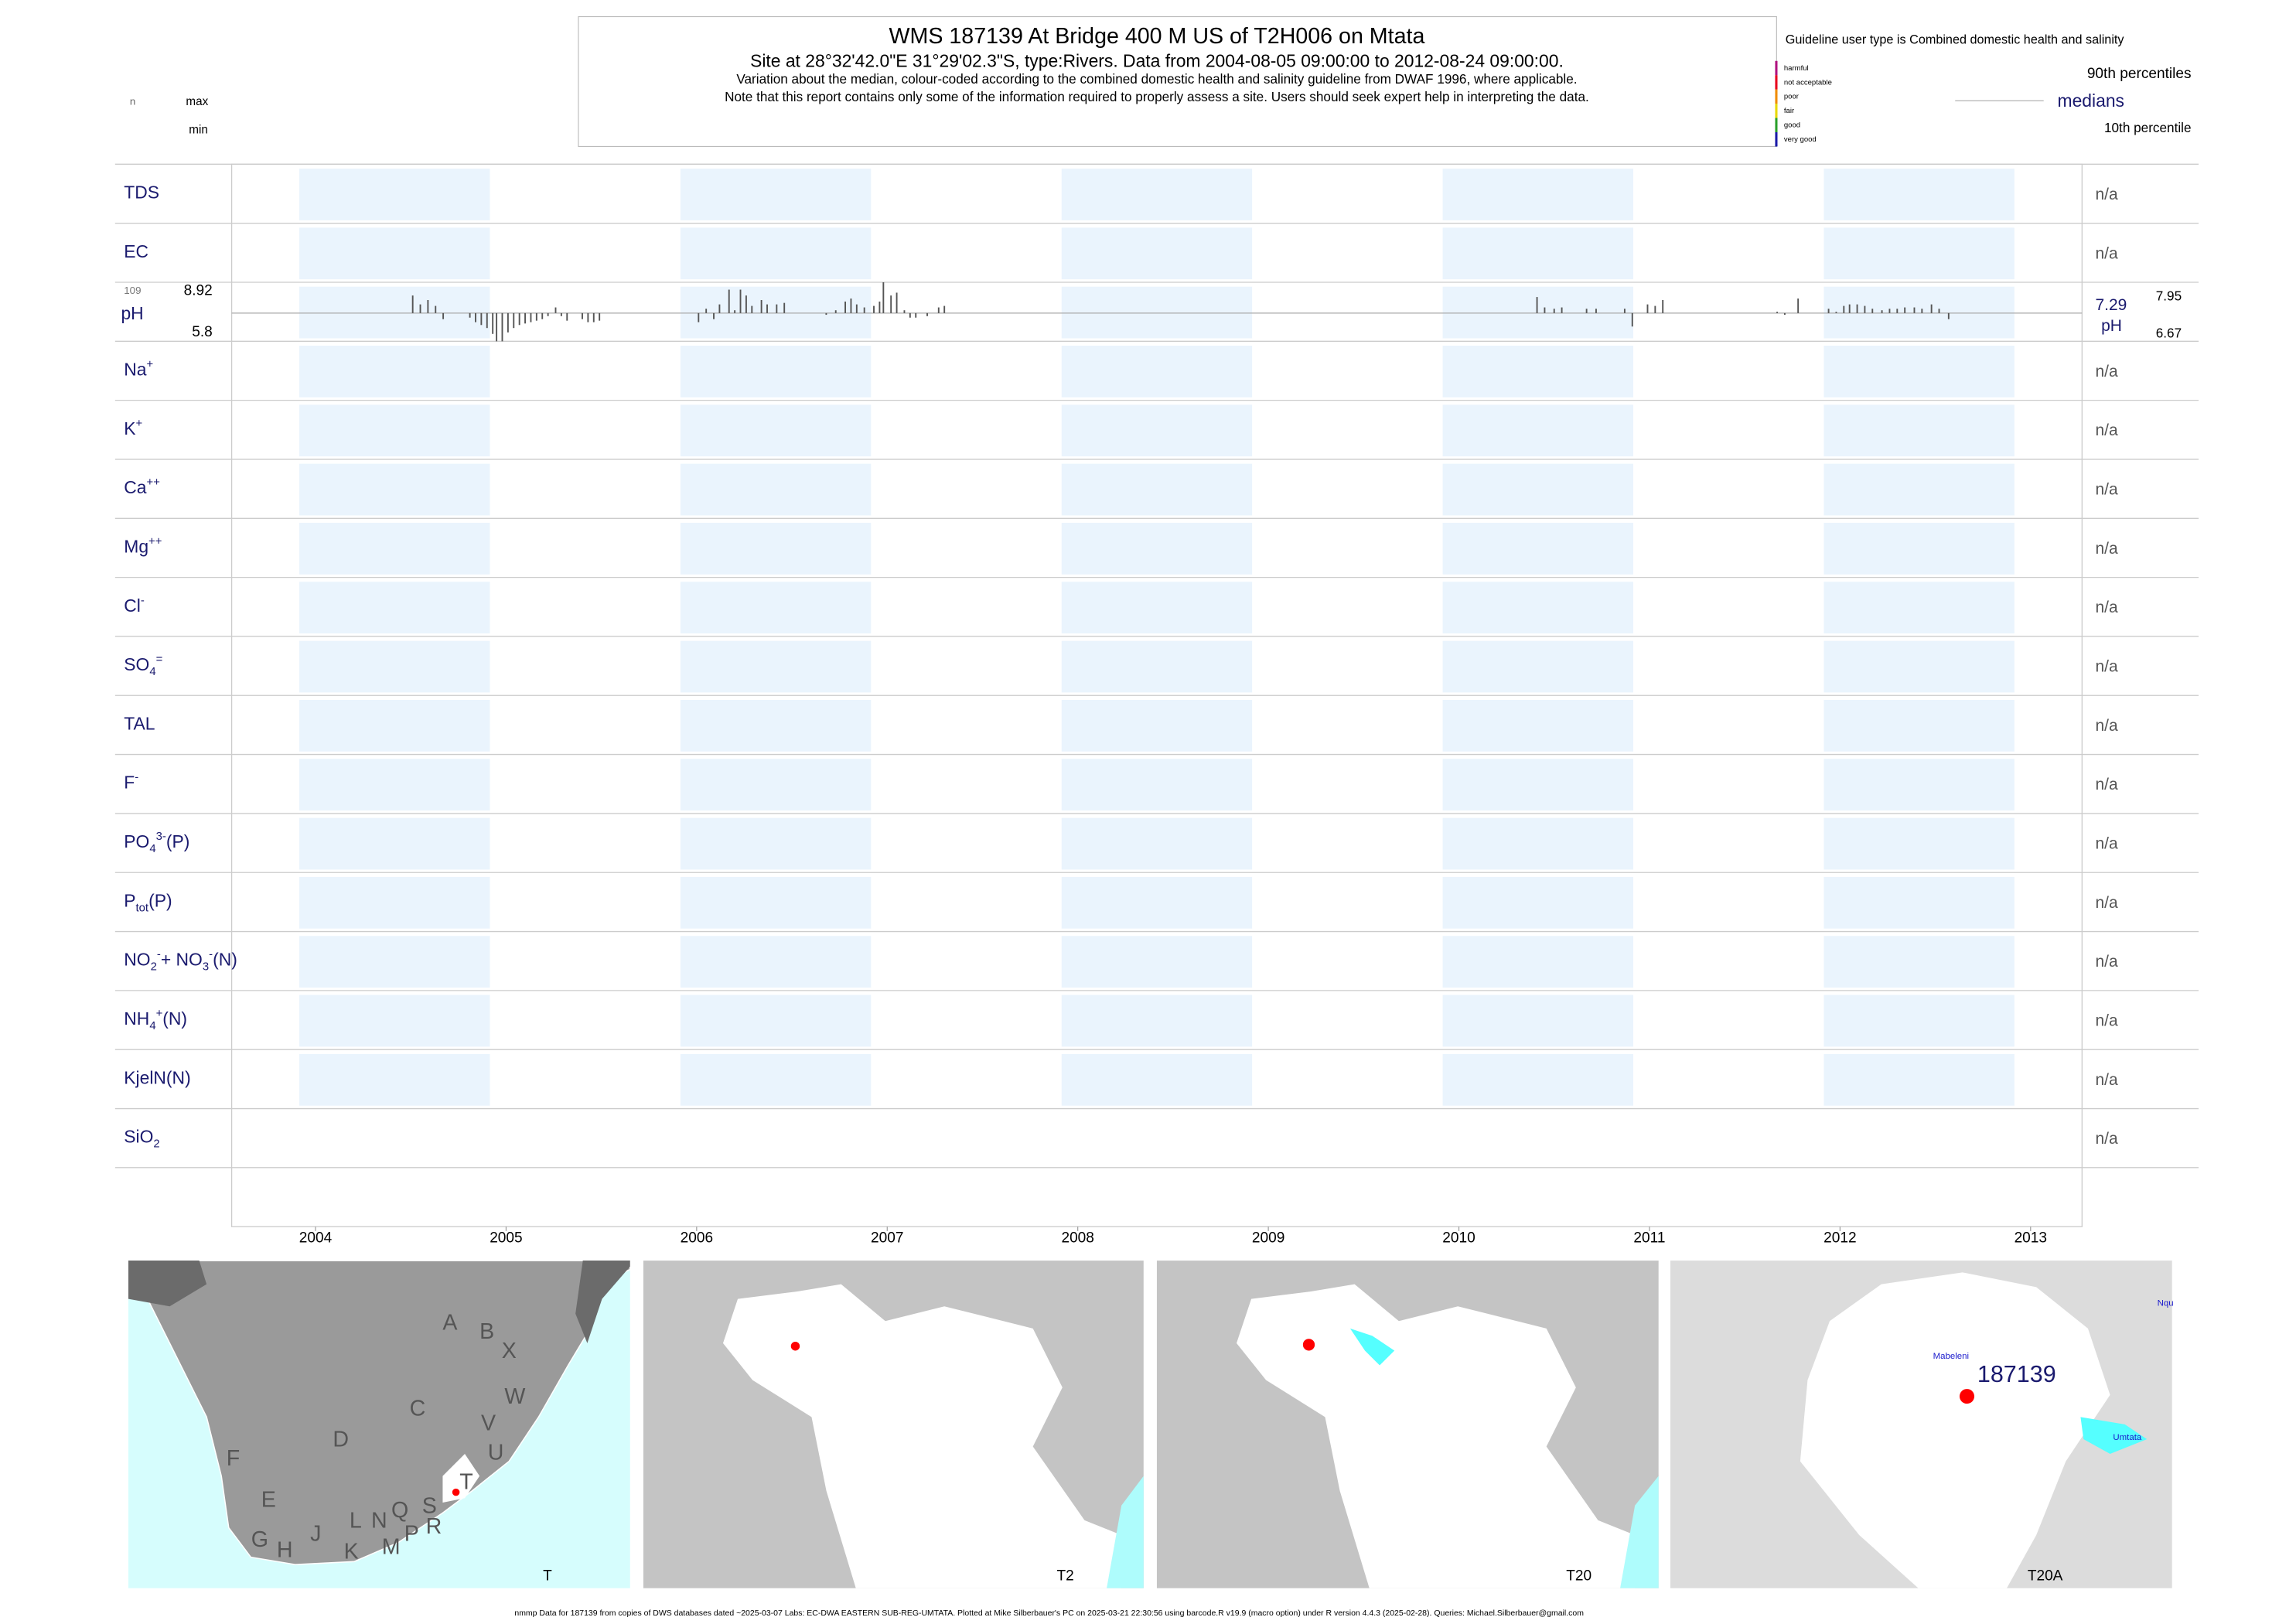  Describe the element at coordinates (157, 1077) in the screenshot. I see `label-part: KjelN(N)` at that location.